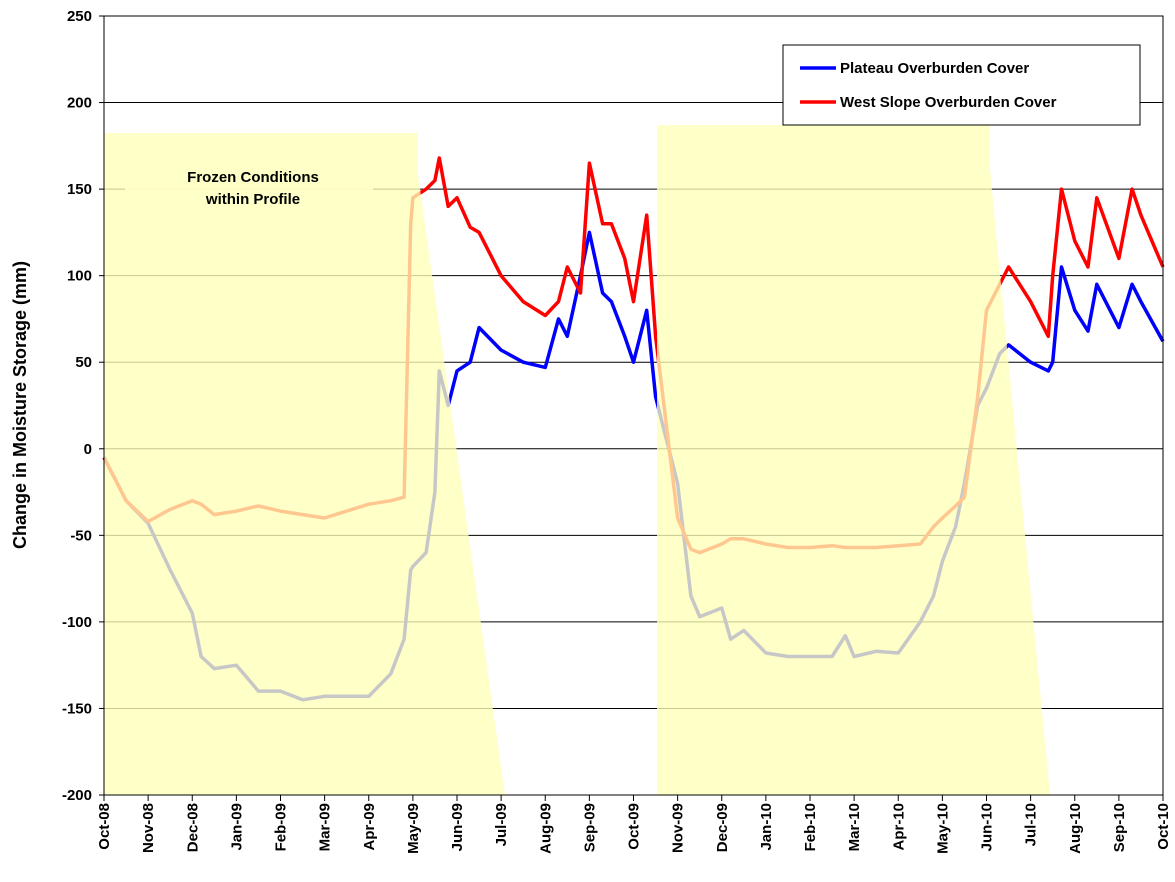 The image size is (1175, 882). What do you see at coordinates (934, 68) in the screenshot?
I see `legend-label: Plateau Overburden Cover` at bounding box center [934, 68].